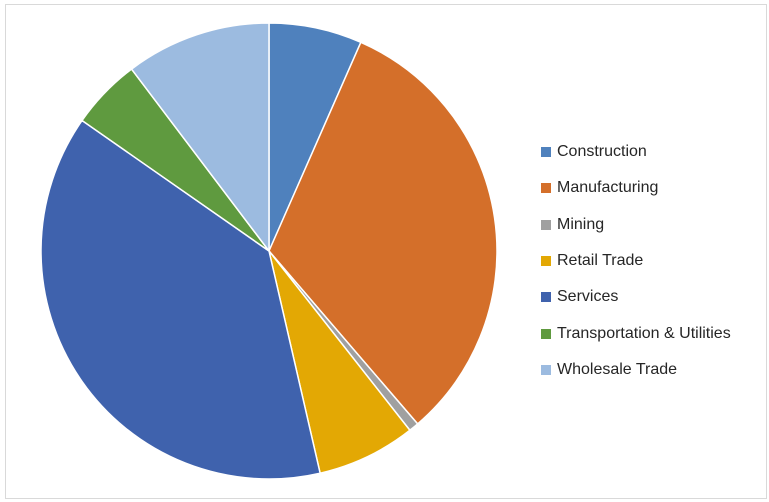 This screenshot has height=502, width=769. What do you see at coordinates (602, 152) in the screenshot?
I see `legend-label-construction: Construction` at bounding box center [602, 152].